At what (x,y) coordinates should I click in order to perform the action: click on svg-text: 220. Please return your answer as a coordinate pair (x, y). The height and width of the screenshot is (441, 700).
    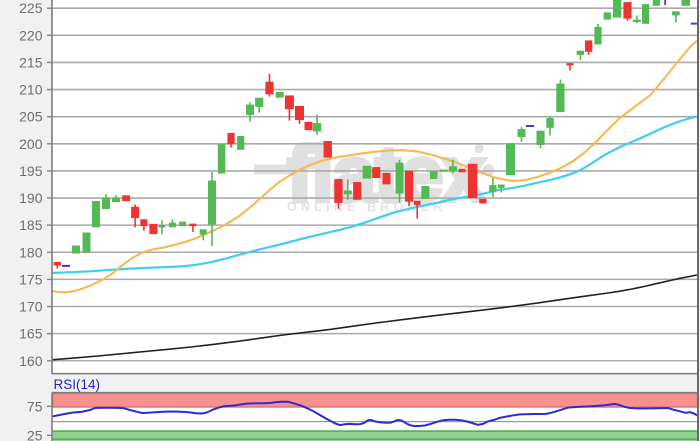
    Looking at the image, I should click on (31, 35).